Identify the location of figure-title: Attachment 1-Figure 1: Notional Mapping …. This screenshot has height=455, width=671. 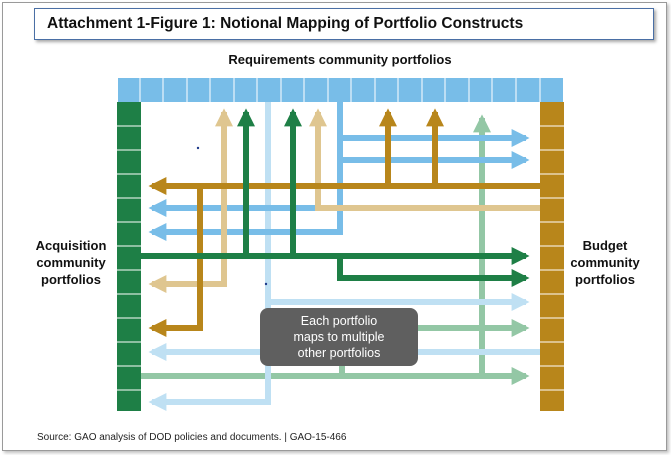
(285, 23).